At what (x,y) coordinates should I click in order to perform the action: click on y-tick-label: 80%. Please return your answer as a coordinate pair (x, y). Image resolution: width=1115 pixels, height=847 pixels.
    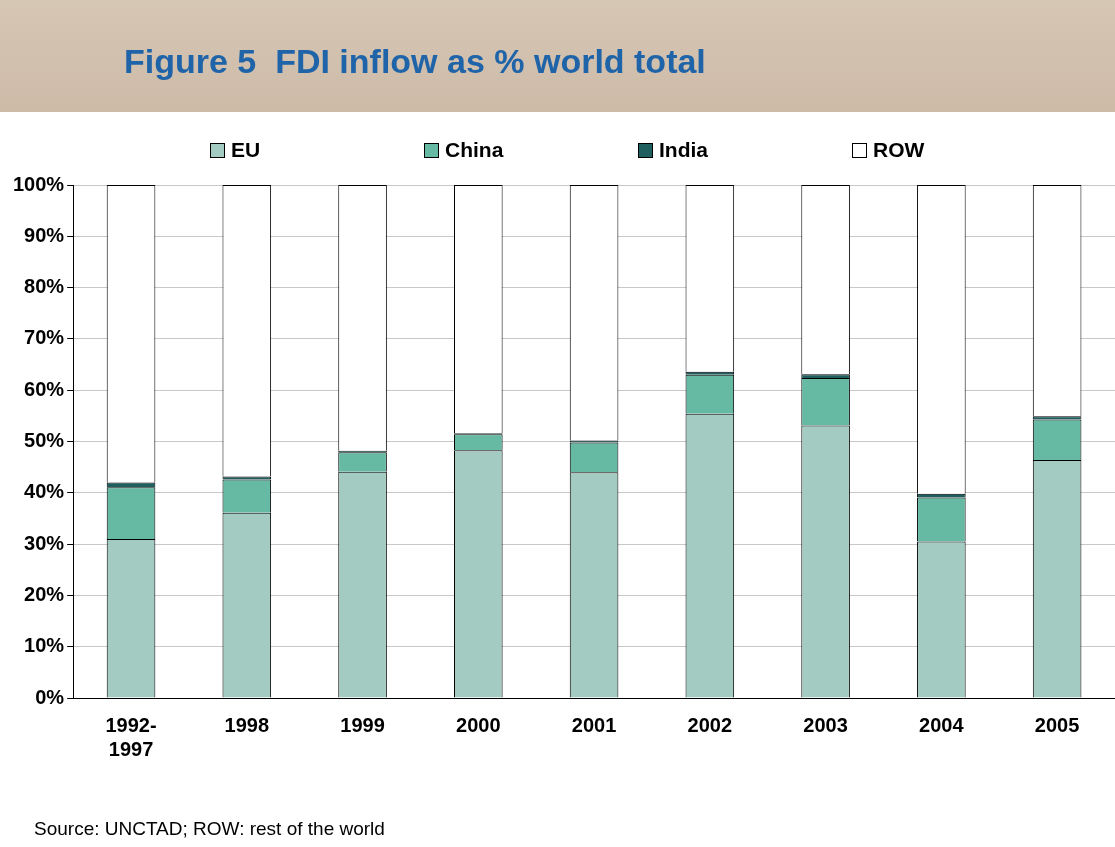
    Looking at the image, I should click on (44, 286).